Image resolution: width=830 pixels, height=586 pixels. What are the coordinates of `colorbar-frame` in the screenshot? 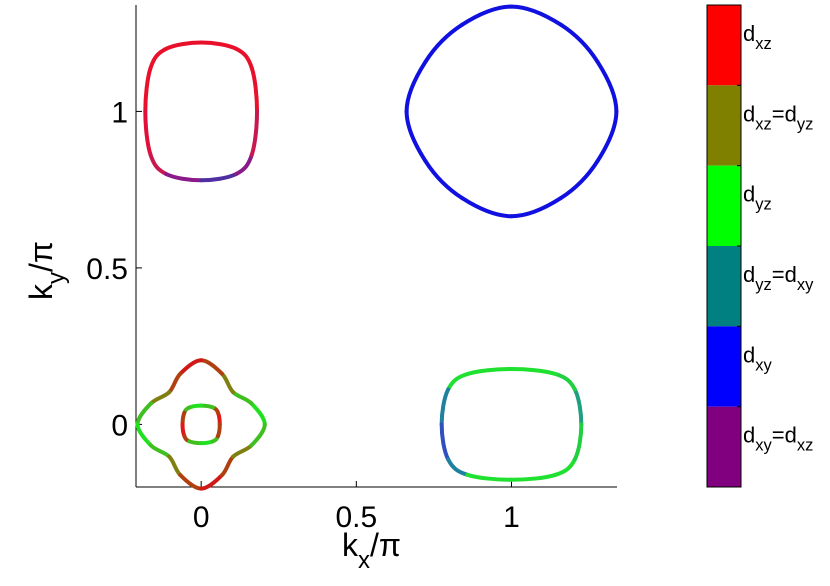 It's located at (724, 246).